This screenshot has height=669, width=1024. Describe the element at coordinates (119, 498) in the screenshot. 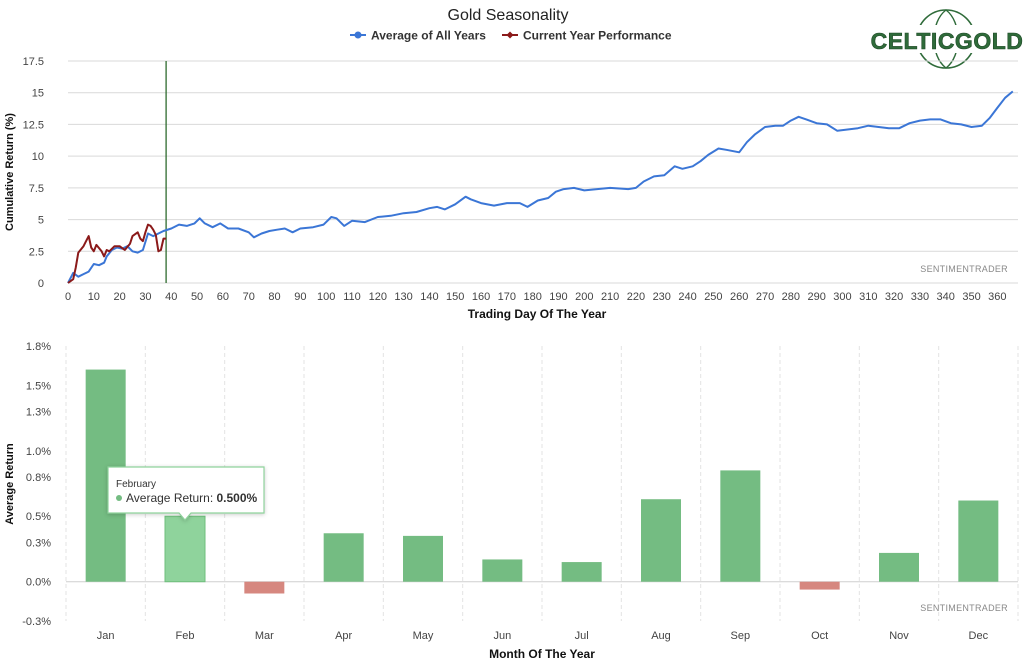

I see `tooltip-series-dot` at that location.